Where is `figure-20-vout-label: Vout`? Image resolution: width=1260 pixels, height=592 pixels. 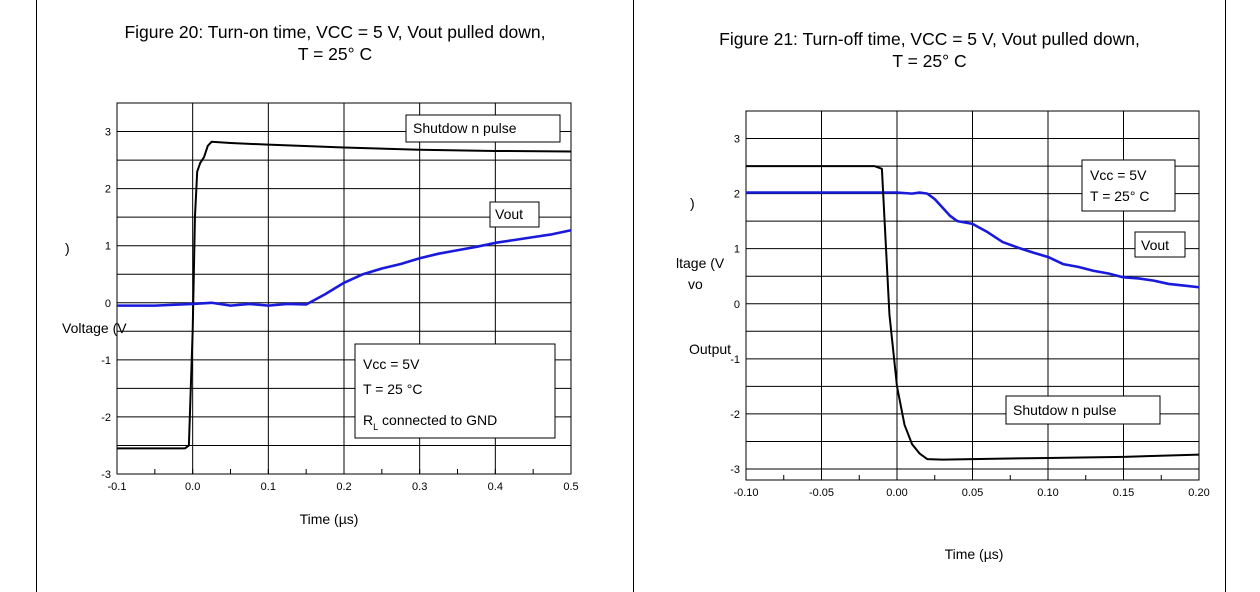 figure-20-vout-label: Vout is located at coordinates (514, 214).